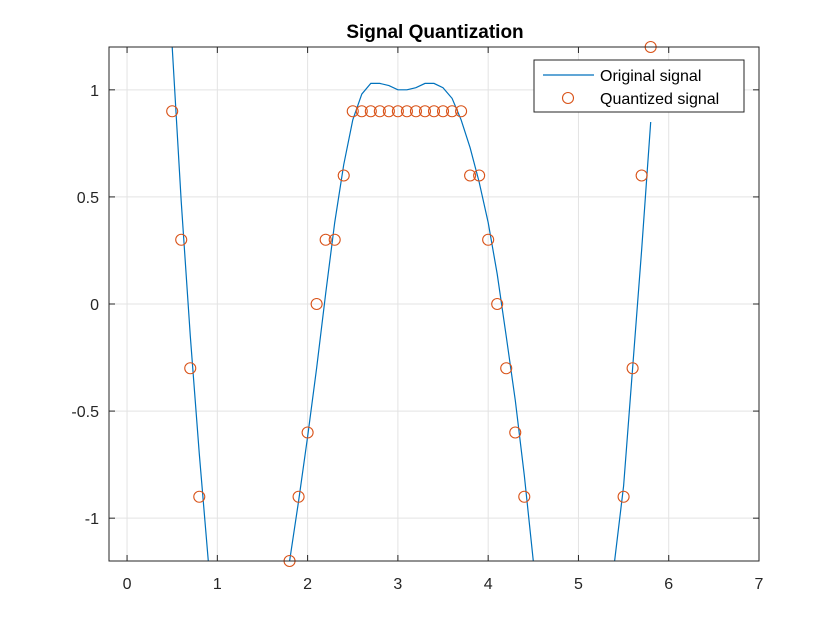 The image size is (840, 630). What do you see at coordinates (88, 198) in the screenshot?
I see `y-tick-label: 0.5` at bounding box center [88, 198].